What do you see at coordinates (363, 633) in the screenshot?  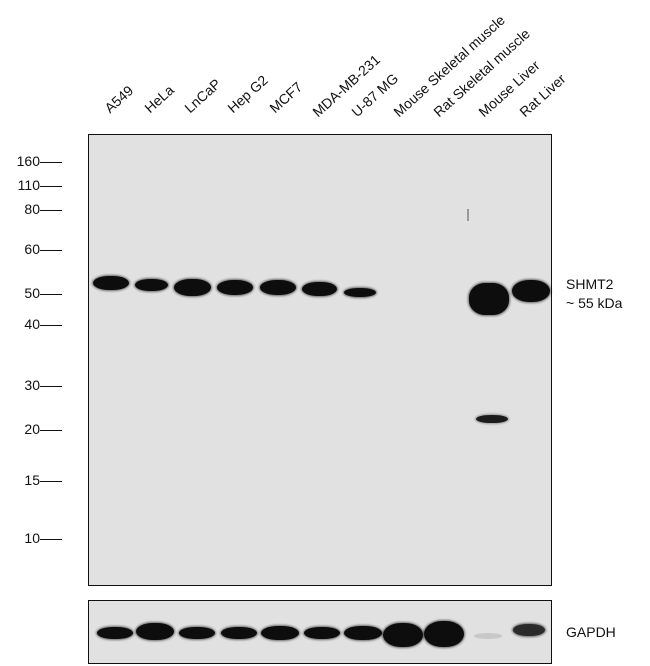 I see `band-gapdh-u87mg` at bounding box center [363, 633].